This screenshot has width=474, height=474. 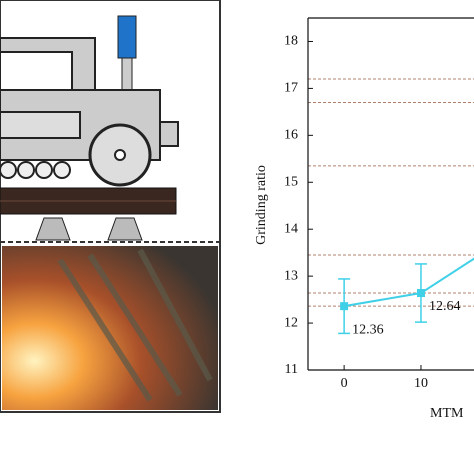 I want to click on y-tick-label: 15, so click(x=291, y=181).